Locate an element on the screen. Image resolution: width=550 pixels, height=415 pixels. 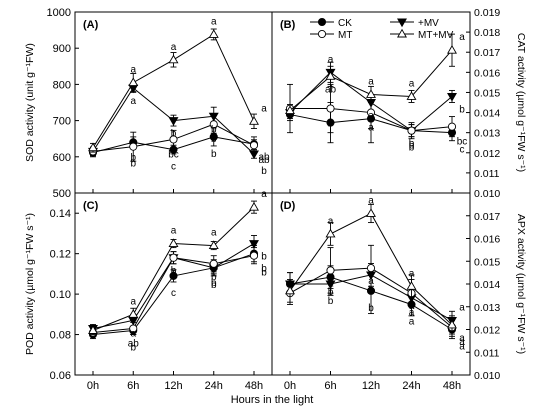
y-tick-label: 500 is located at coordinates (62, 194).